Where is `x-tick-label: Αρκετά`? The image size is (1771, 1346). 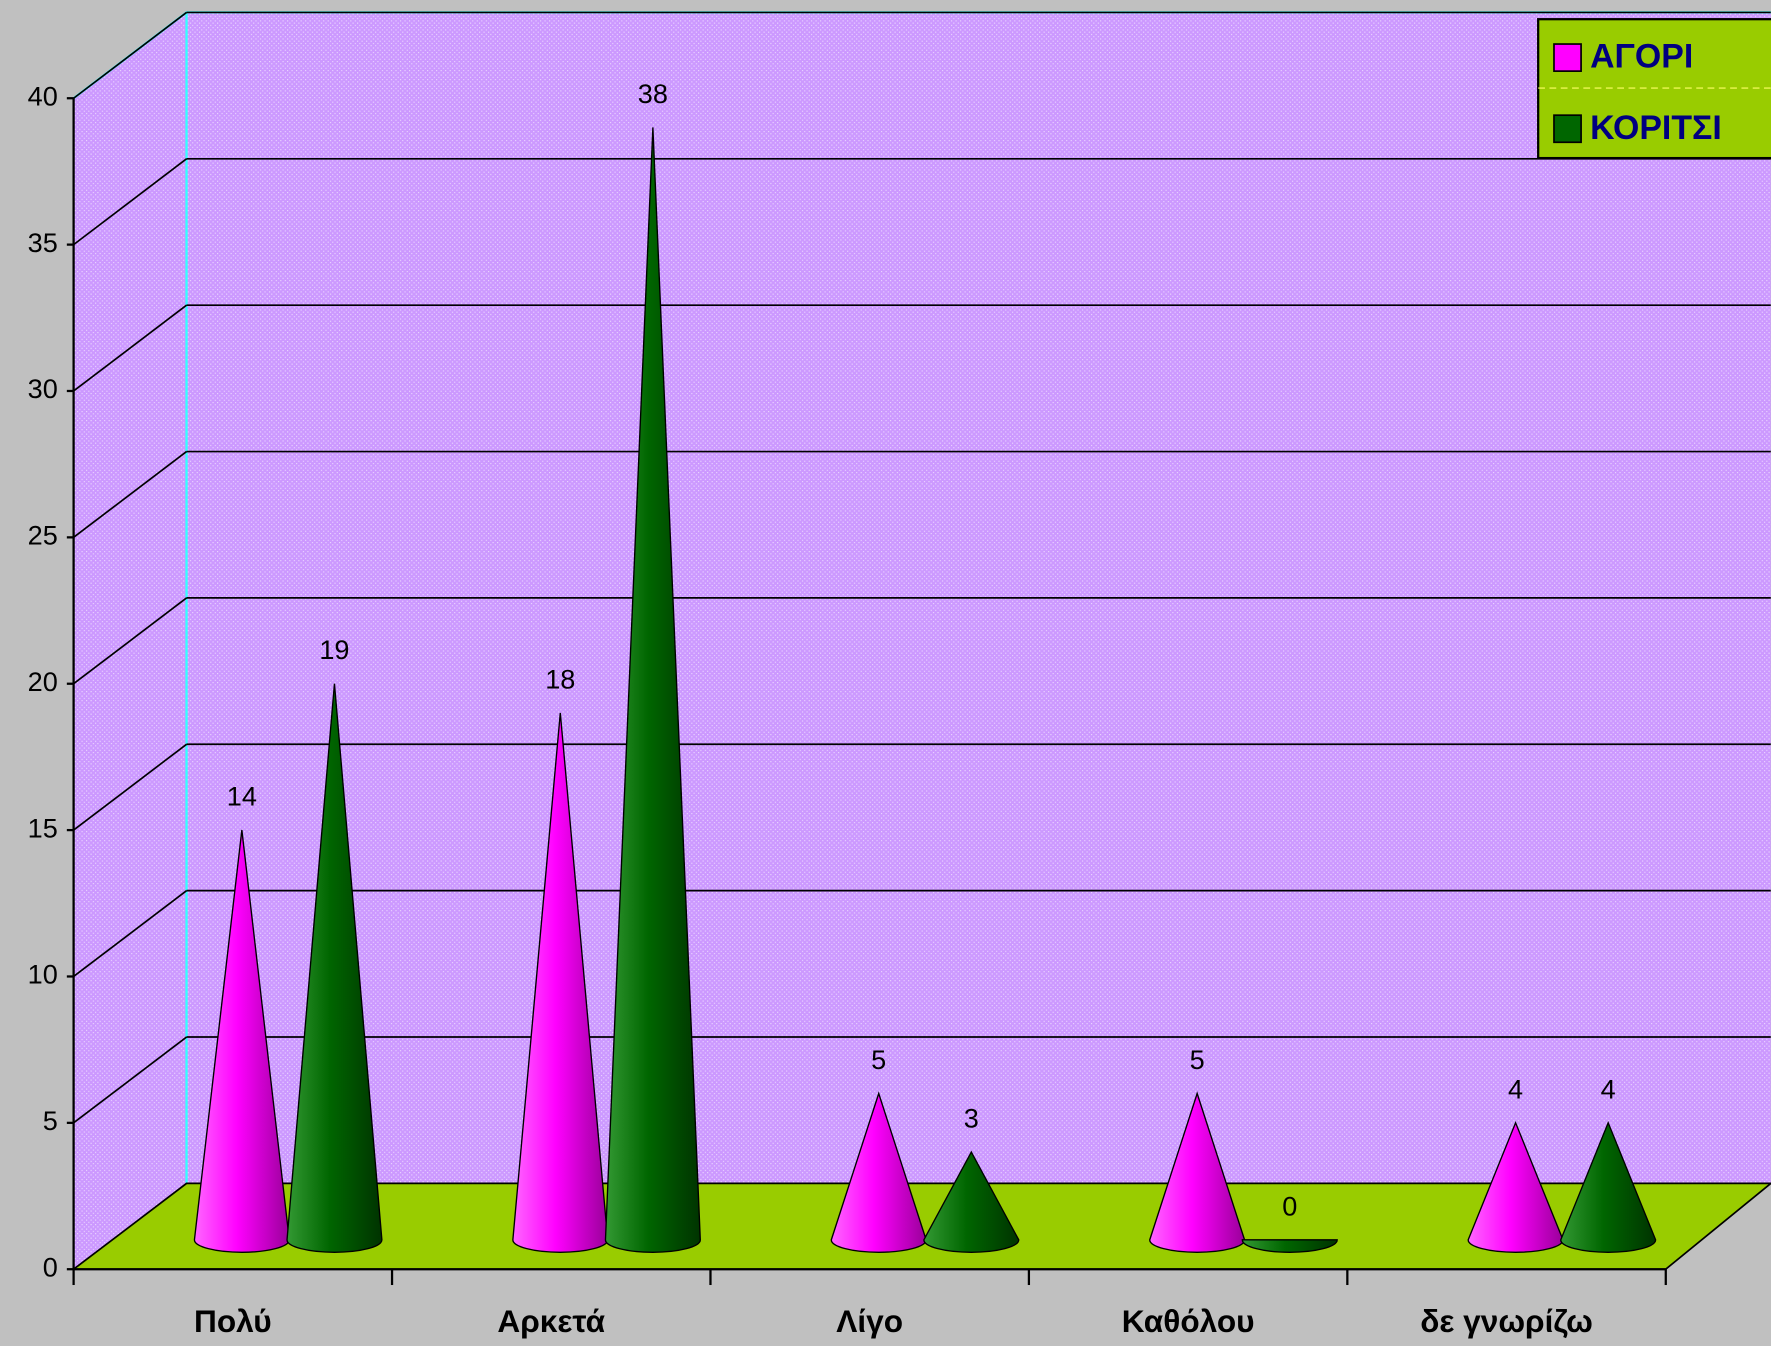
x-tick-label: Αρκετά is located at coordinates (551, 1321).